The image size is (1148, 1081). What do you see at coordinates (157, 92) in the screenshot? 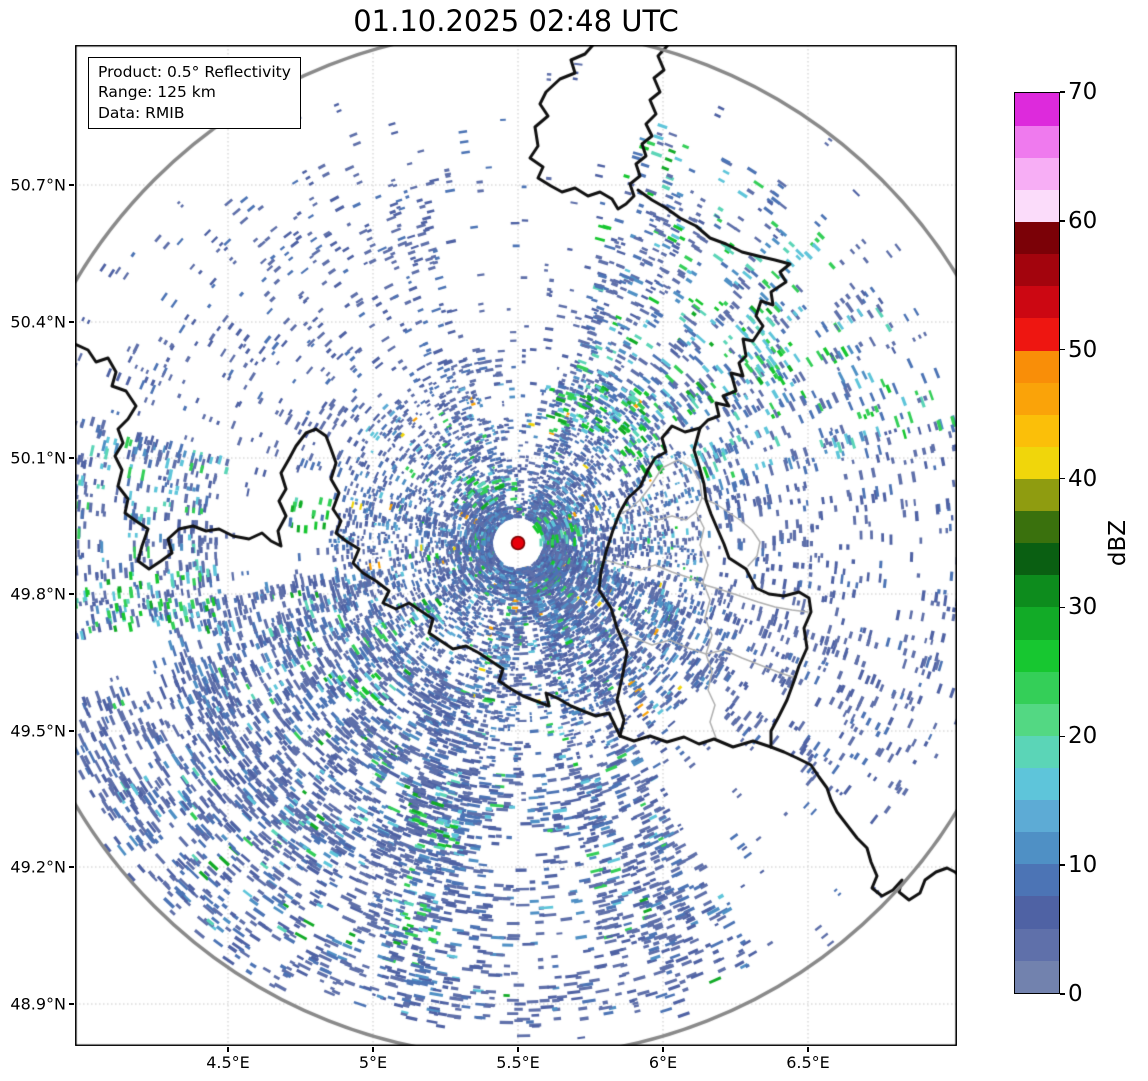
I see `range-line: Range: 125 km` at bounding box center [157, 92].